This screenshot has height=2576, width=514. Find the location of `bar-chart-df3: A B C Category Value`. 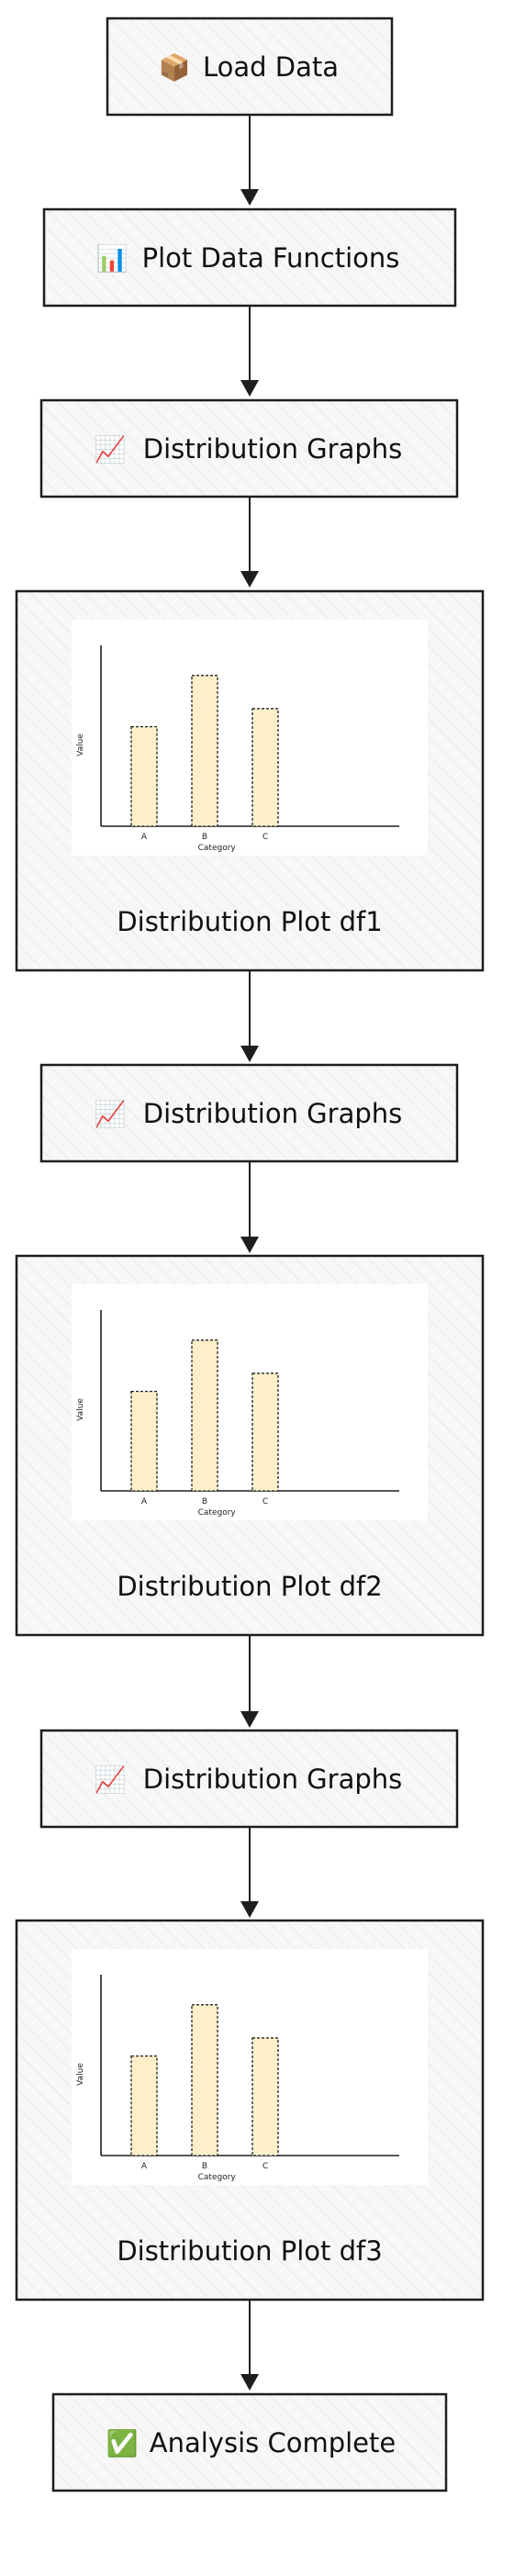

bar-chart-df3: A B C Category Value is located at coordinates (237, 2078).